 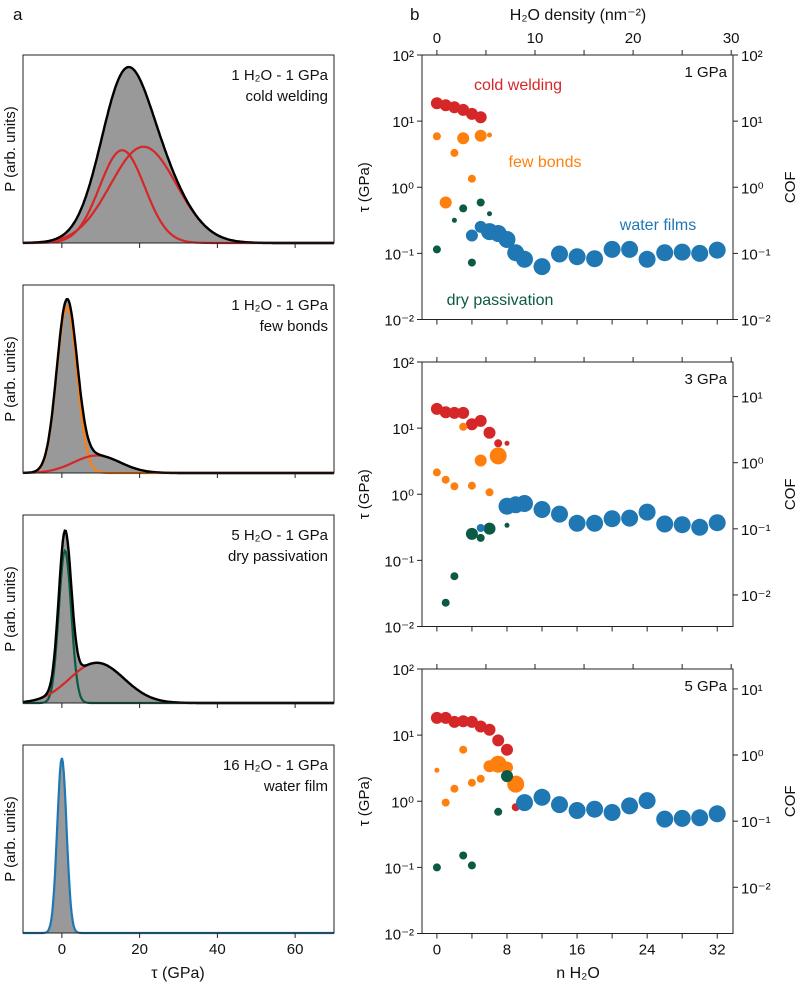 What do you see at coordinates (177, 973) in the screenshot?
I see `left-xlabel: τ (GPa)` at bounding box center [177, 973].